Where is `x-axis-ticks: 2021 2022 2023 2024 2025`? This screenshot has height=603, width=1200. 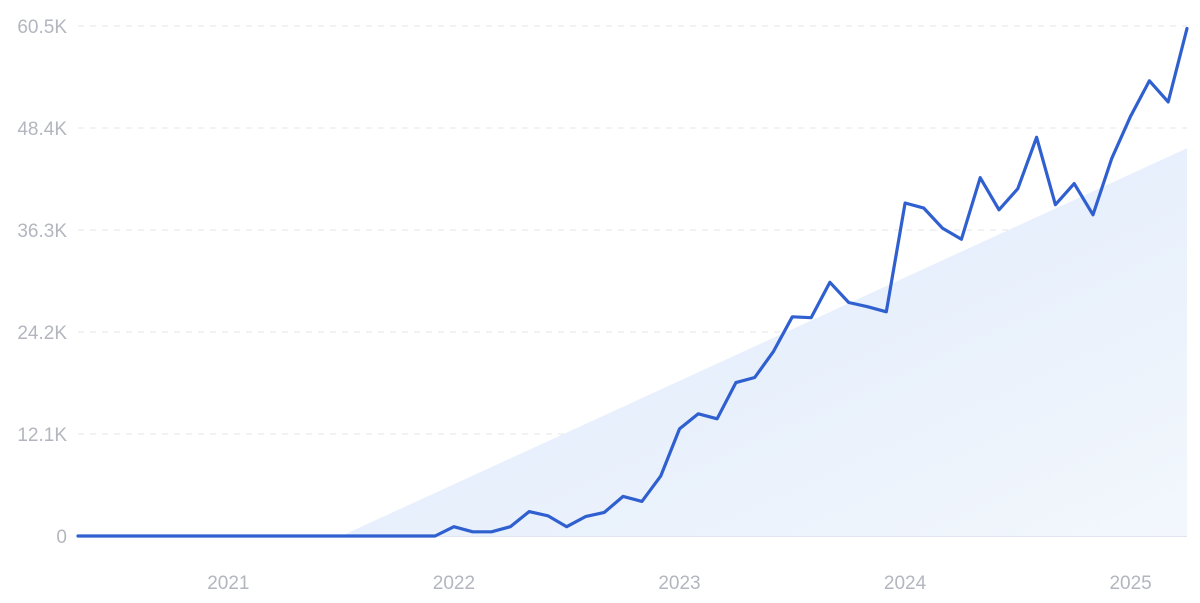
x-axis-ticks: 2021 2022 2023 2024 2025 is located at coordinates (679, 583).